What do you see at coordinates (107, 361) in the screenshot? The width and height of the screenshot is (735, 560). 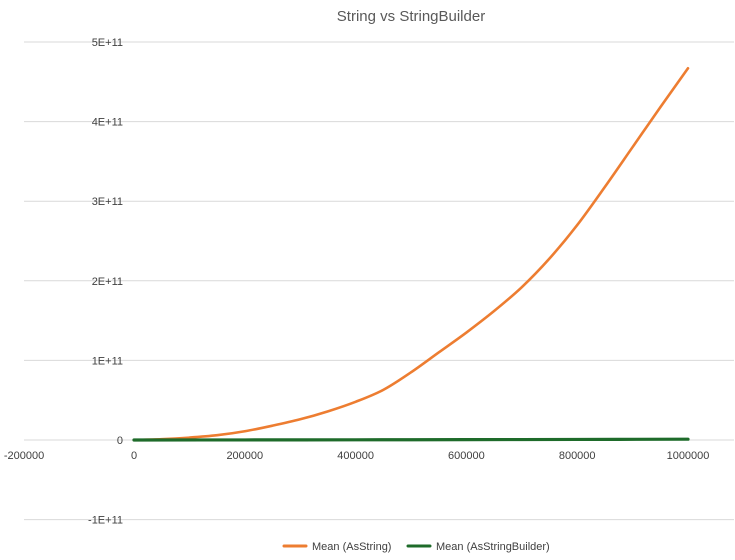 I see `y-tick-label: 1E+11` at bounding box center [107, 361].